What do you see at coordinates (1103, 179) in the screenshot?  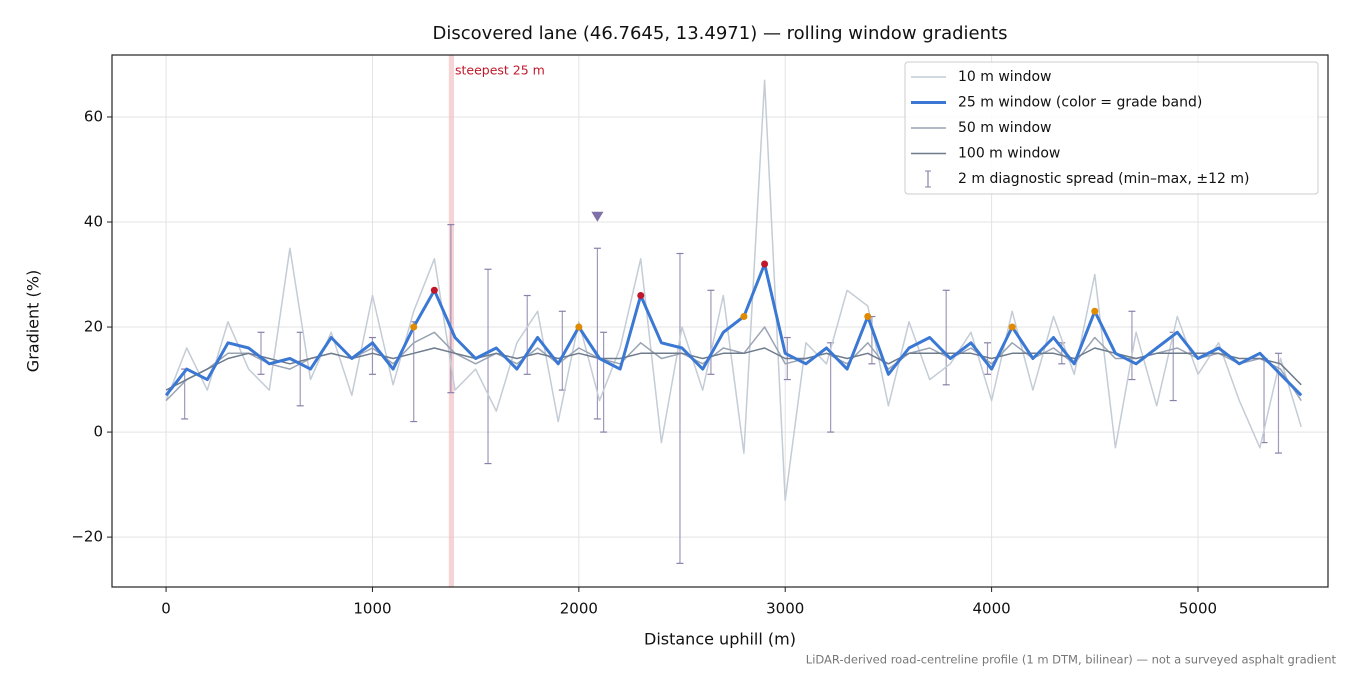 I see `legend-label: 2 m diagnostic spread (min–max, ±12 m)` at bounding box center [1103, 179].